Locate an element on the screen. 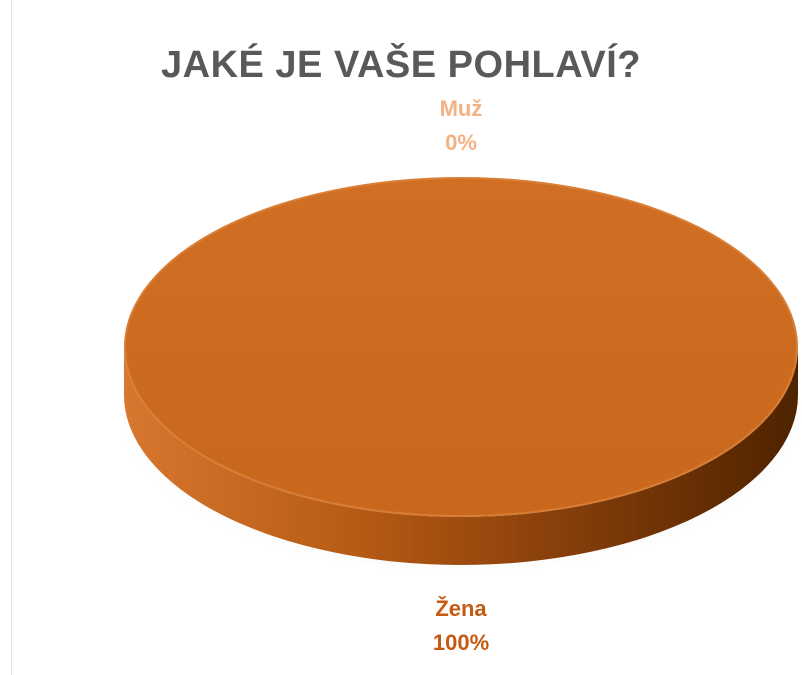 Image resolution: width=802 pixels, height=675 pixels. data-label-muz-value: 0% is located at coordinates (461, 142).